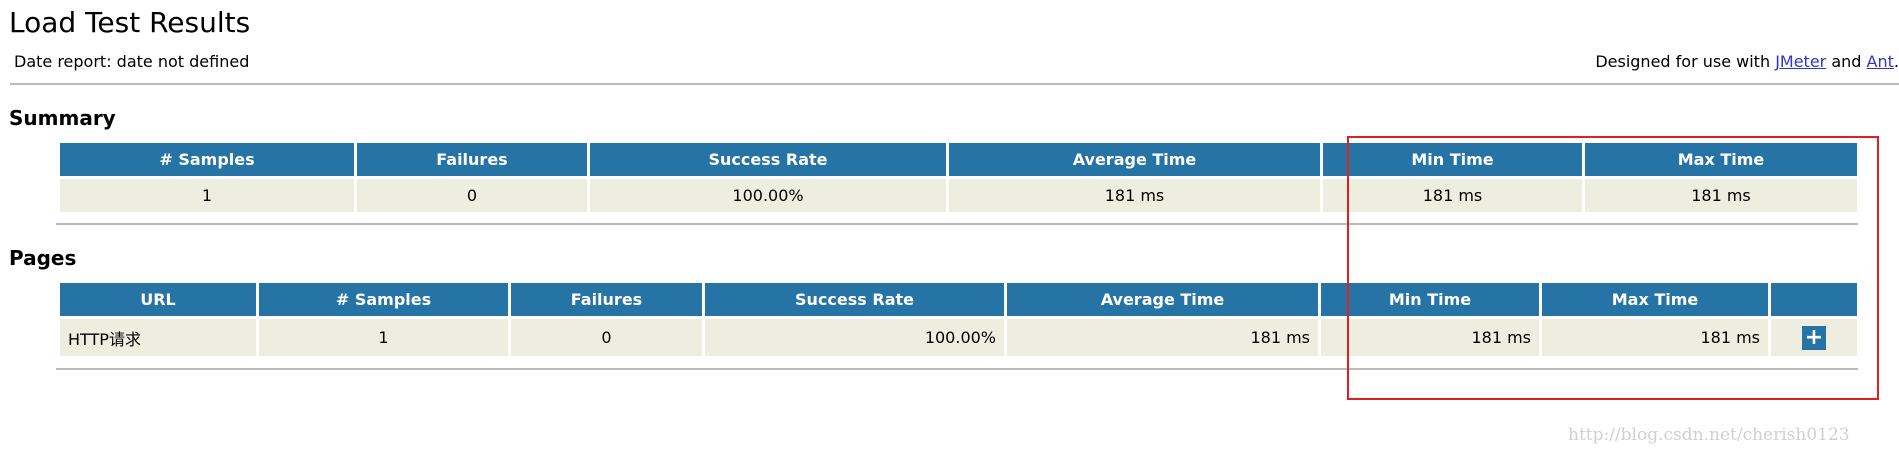 The width and height of the screenshot is (1899, 456). What do you see at coordinates (158, 337) in the screenshot?
I see `cell: HTTP请求` at bounding box center [158, 337].